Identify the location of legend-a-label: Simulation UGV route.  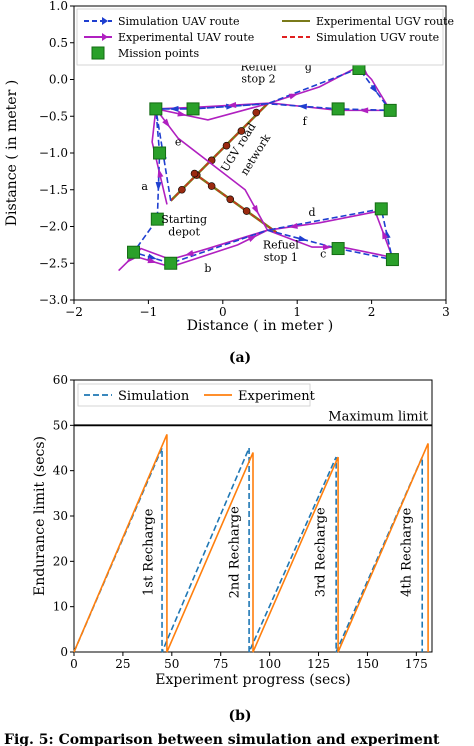
(377, 37).